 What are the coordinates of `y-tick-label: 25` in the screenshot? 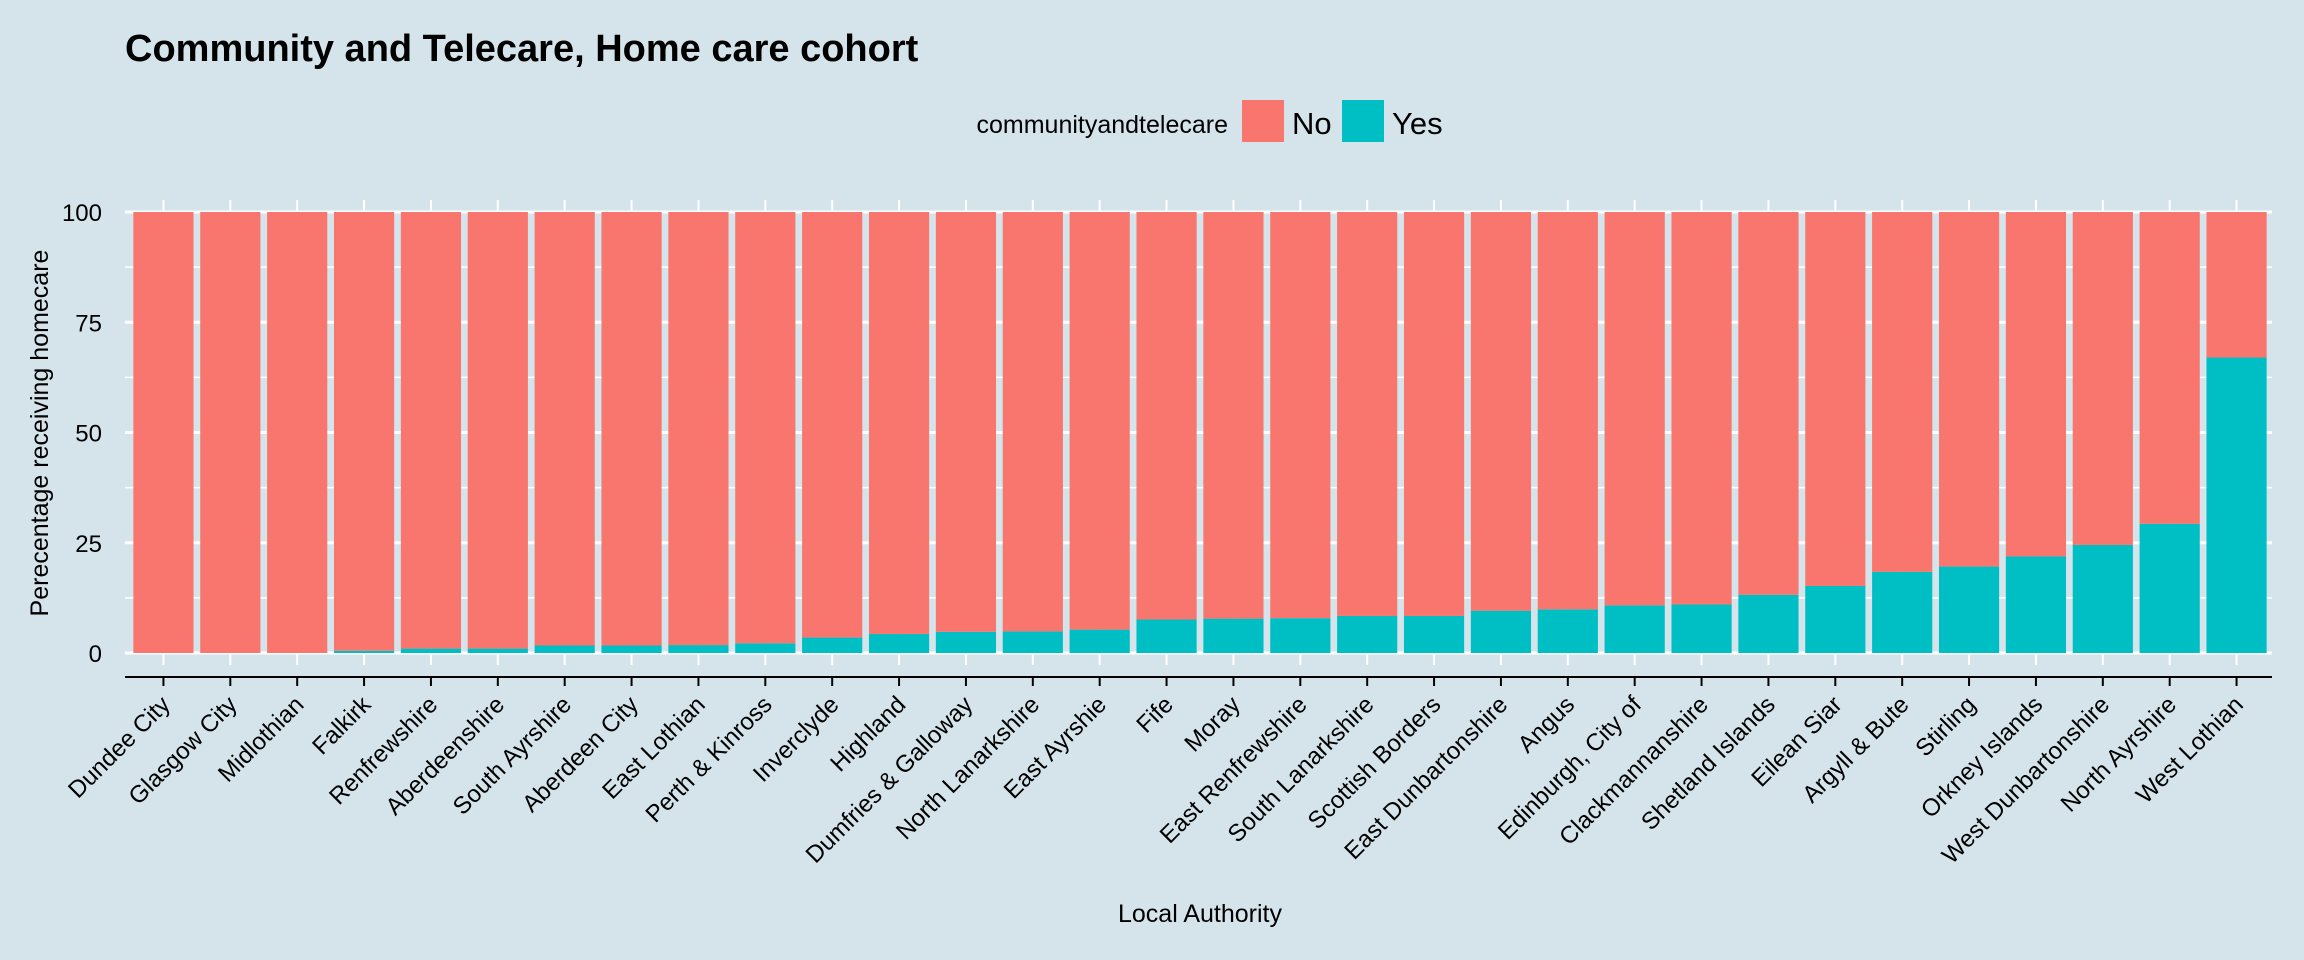 It's located at (88, 544).